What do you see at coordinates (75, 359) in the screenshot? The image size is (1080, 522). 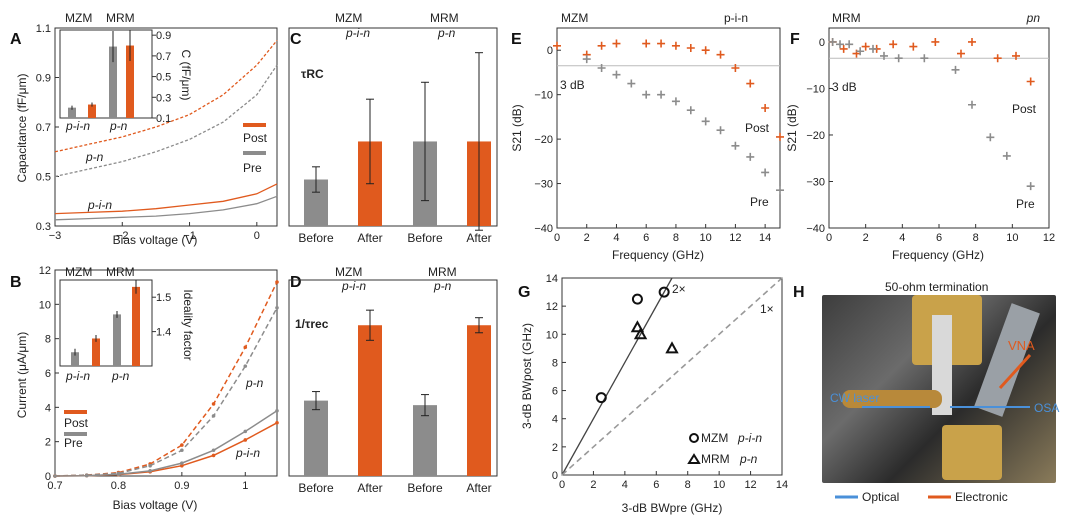 I see `panel-b-inset-bar` at bounding box center [75, 359].